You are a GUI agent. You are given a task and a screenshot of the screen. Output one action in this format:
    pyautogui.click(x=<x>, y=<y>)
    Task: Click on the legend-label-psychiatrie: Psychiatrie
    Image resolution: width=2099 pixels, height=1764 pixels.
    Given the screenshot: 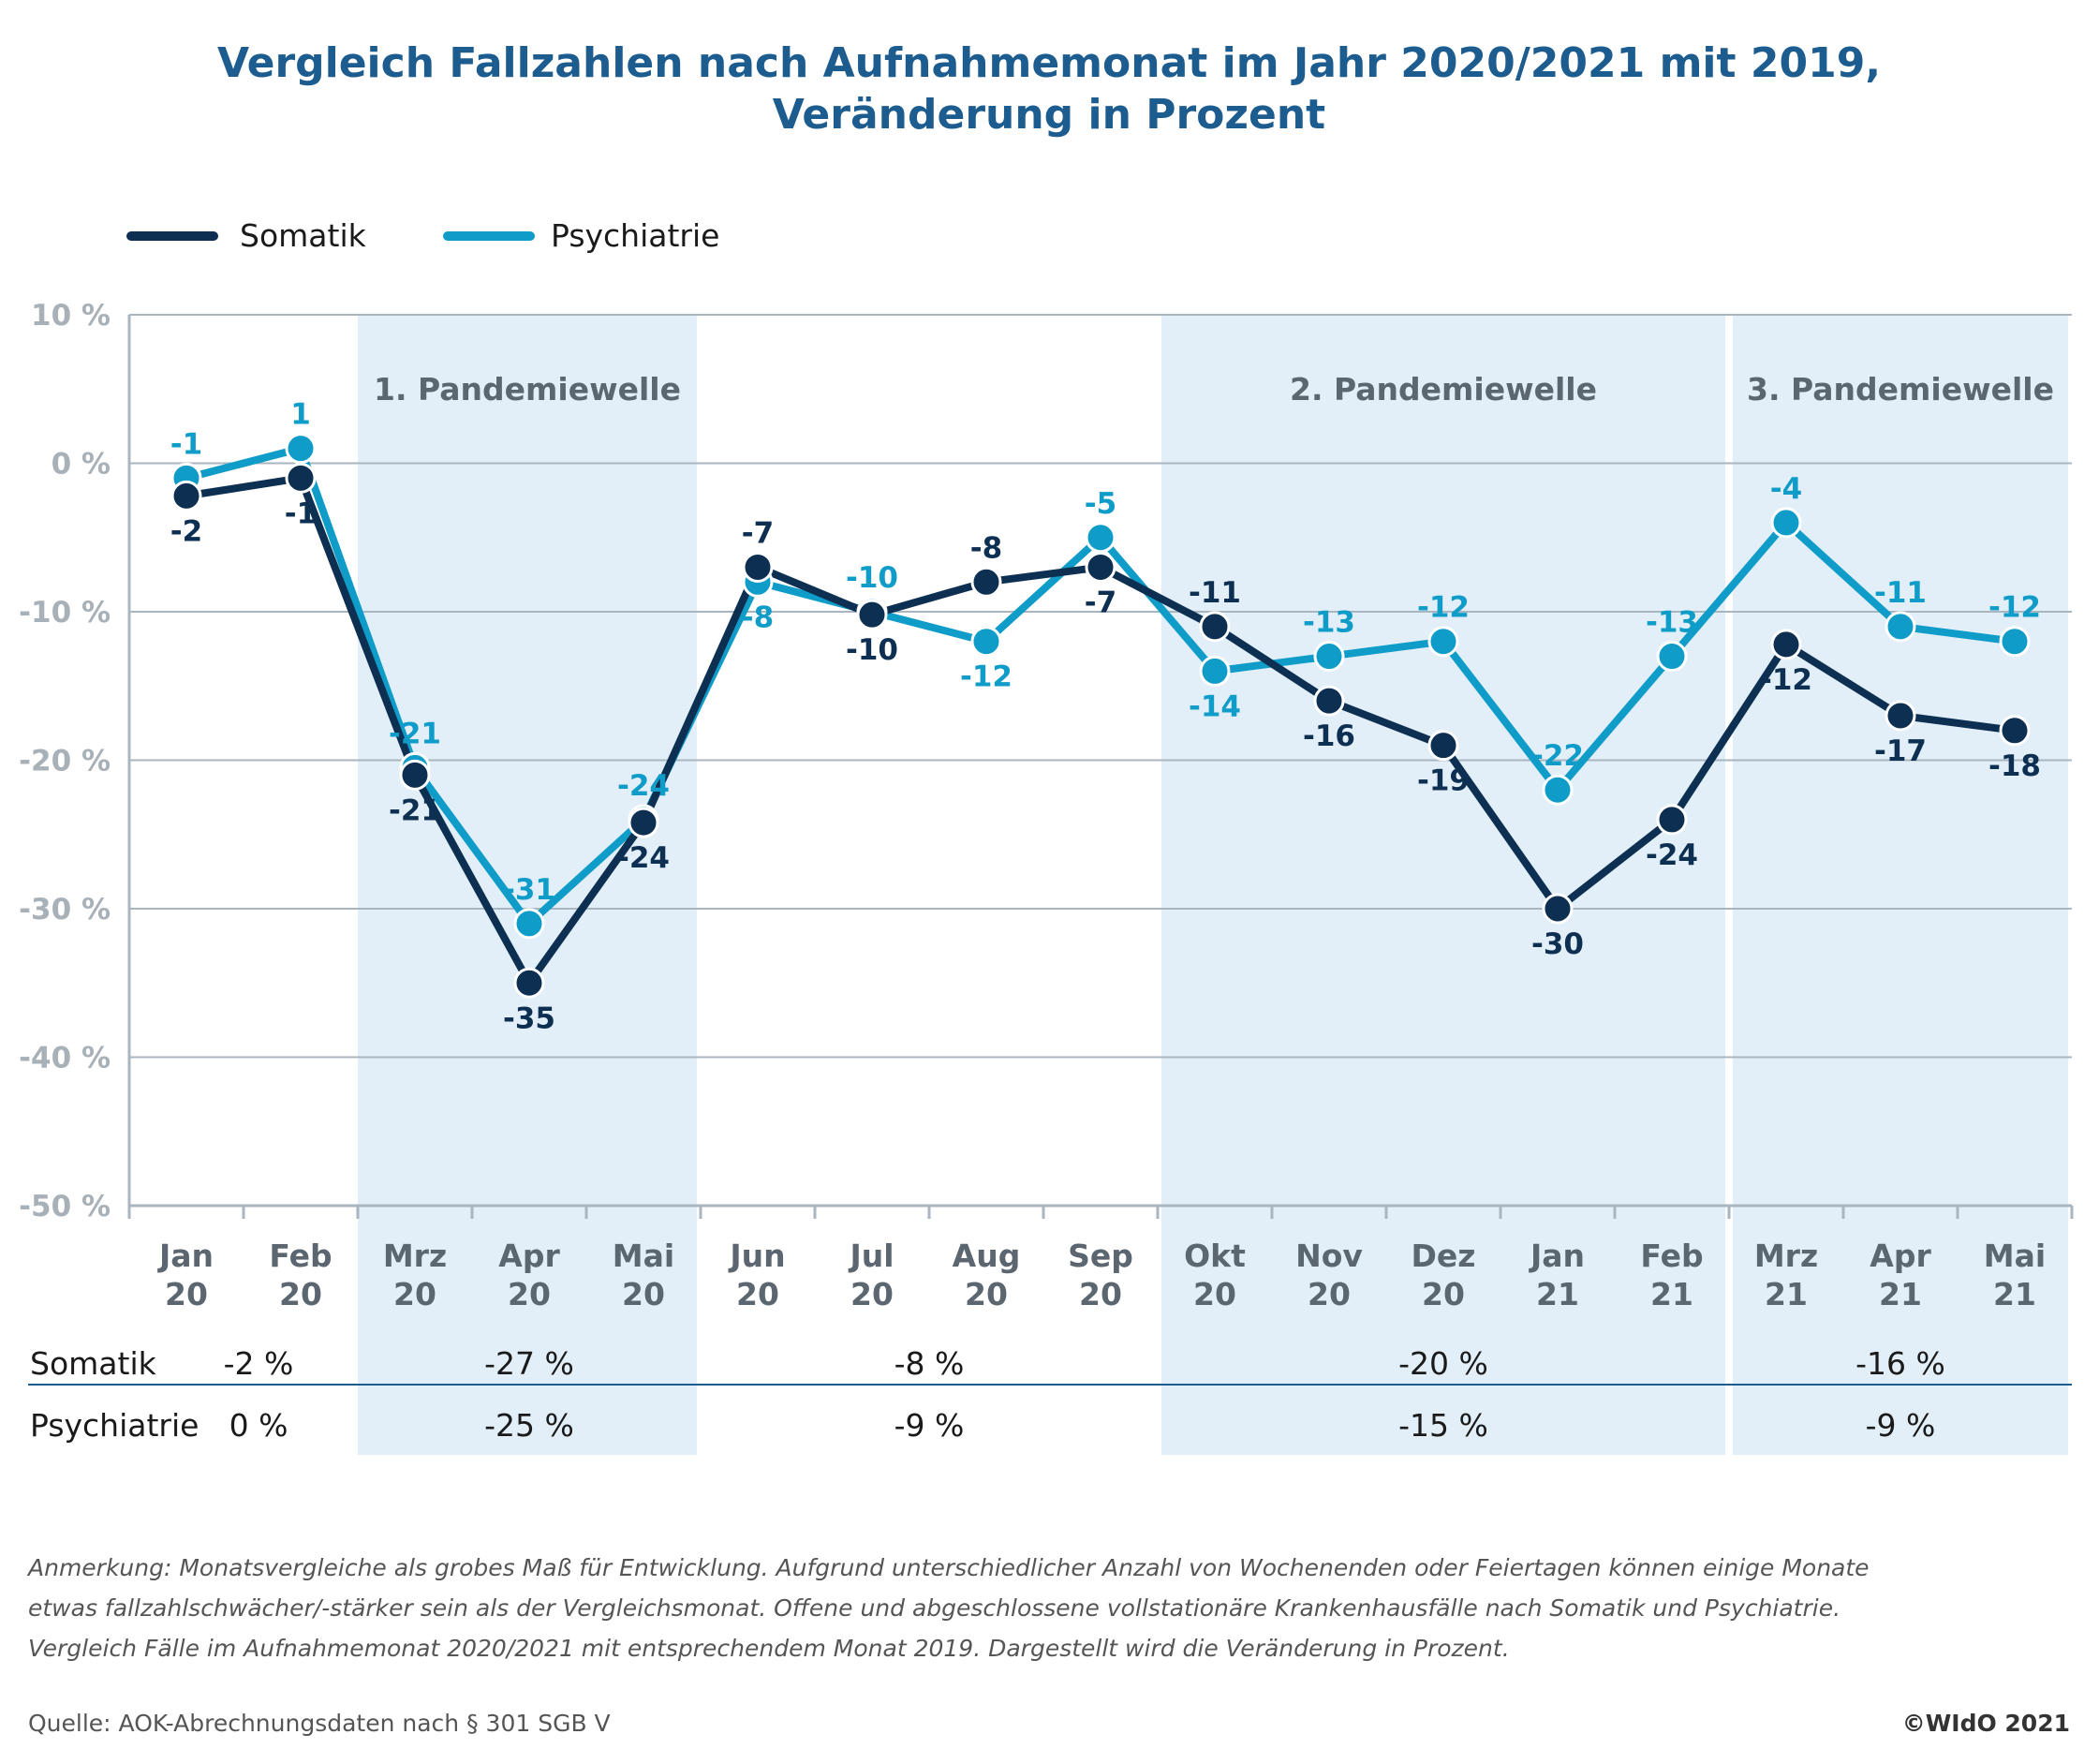 What is the action you would take?
    pyautogui.click(x=635, y=235)
    